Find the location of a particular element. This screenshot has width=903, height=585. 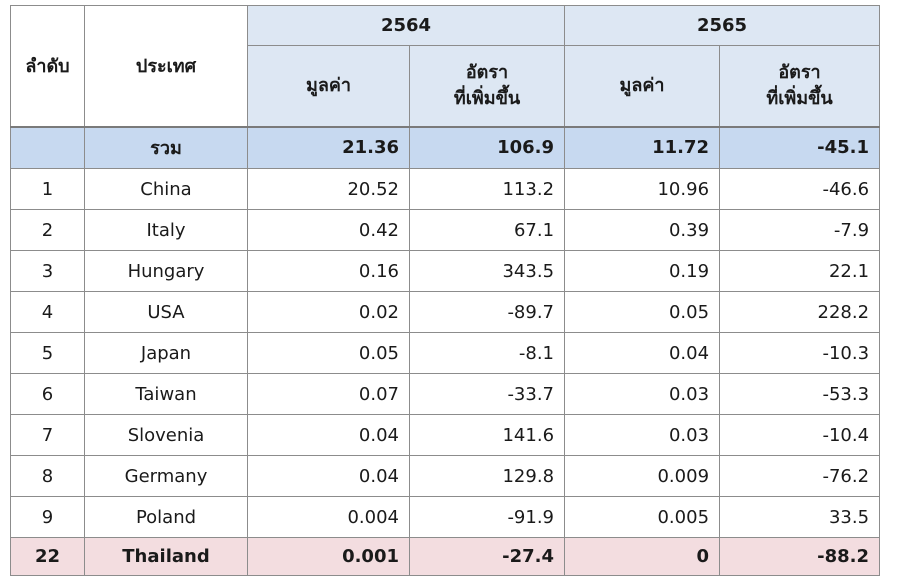

rate-2564-cell: 106.9 is located at coordinates (487, 147).